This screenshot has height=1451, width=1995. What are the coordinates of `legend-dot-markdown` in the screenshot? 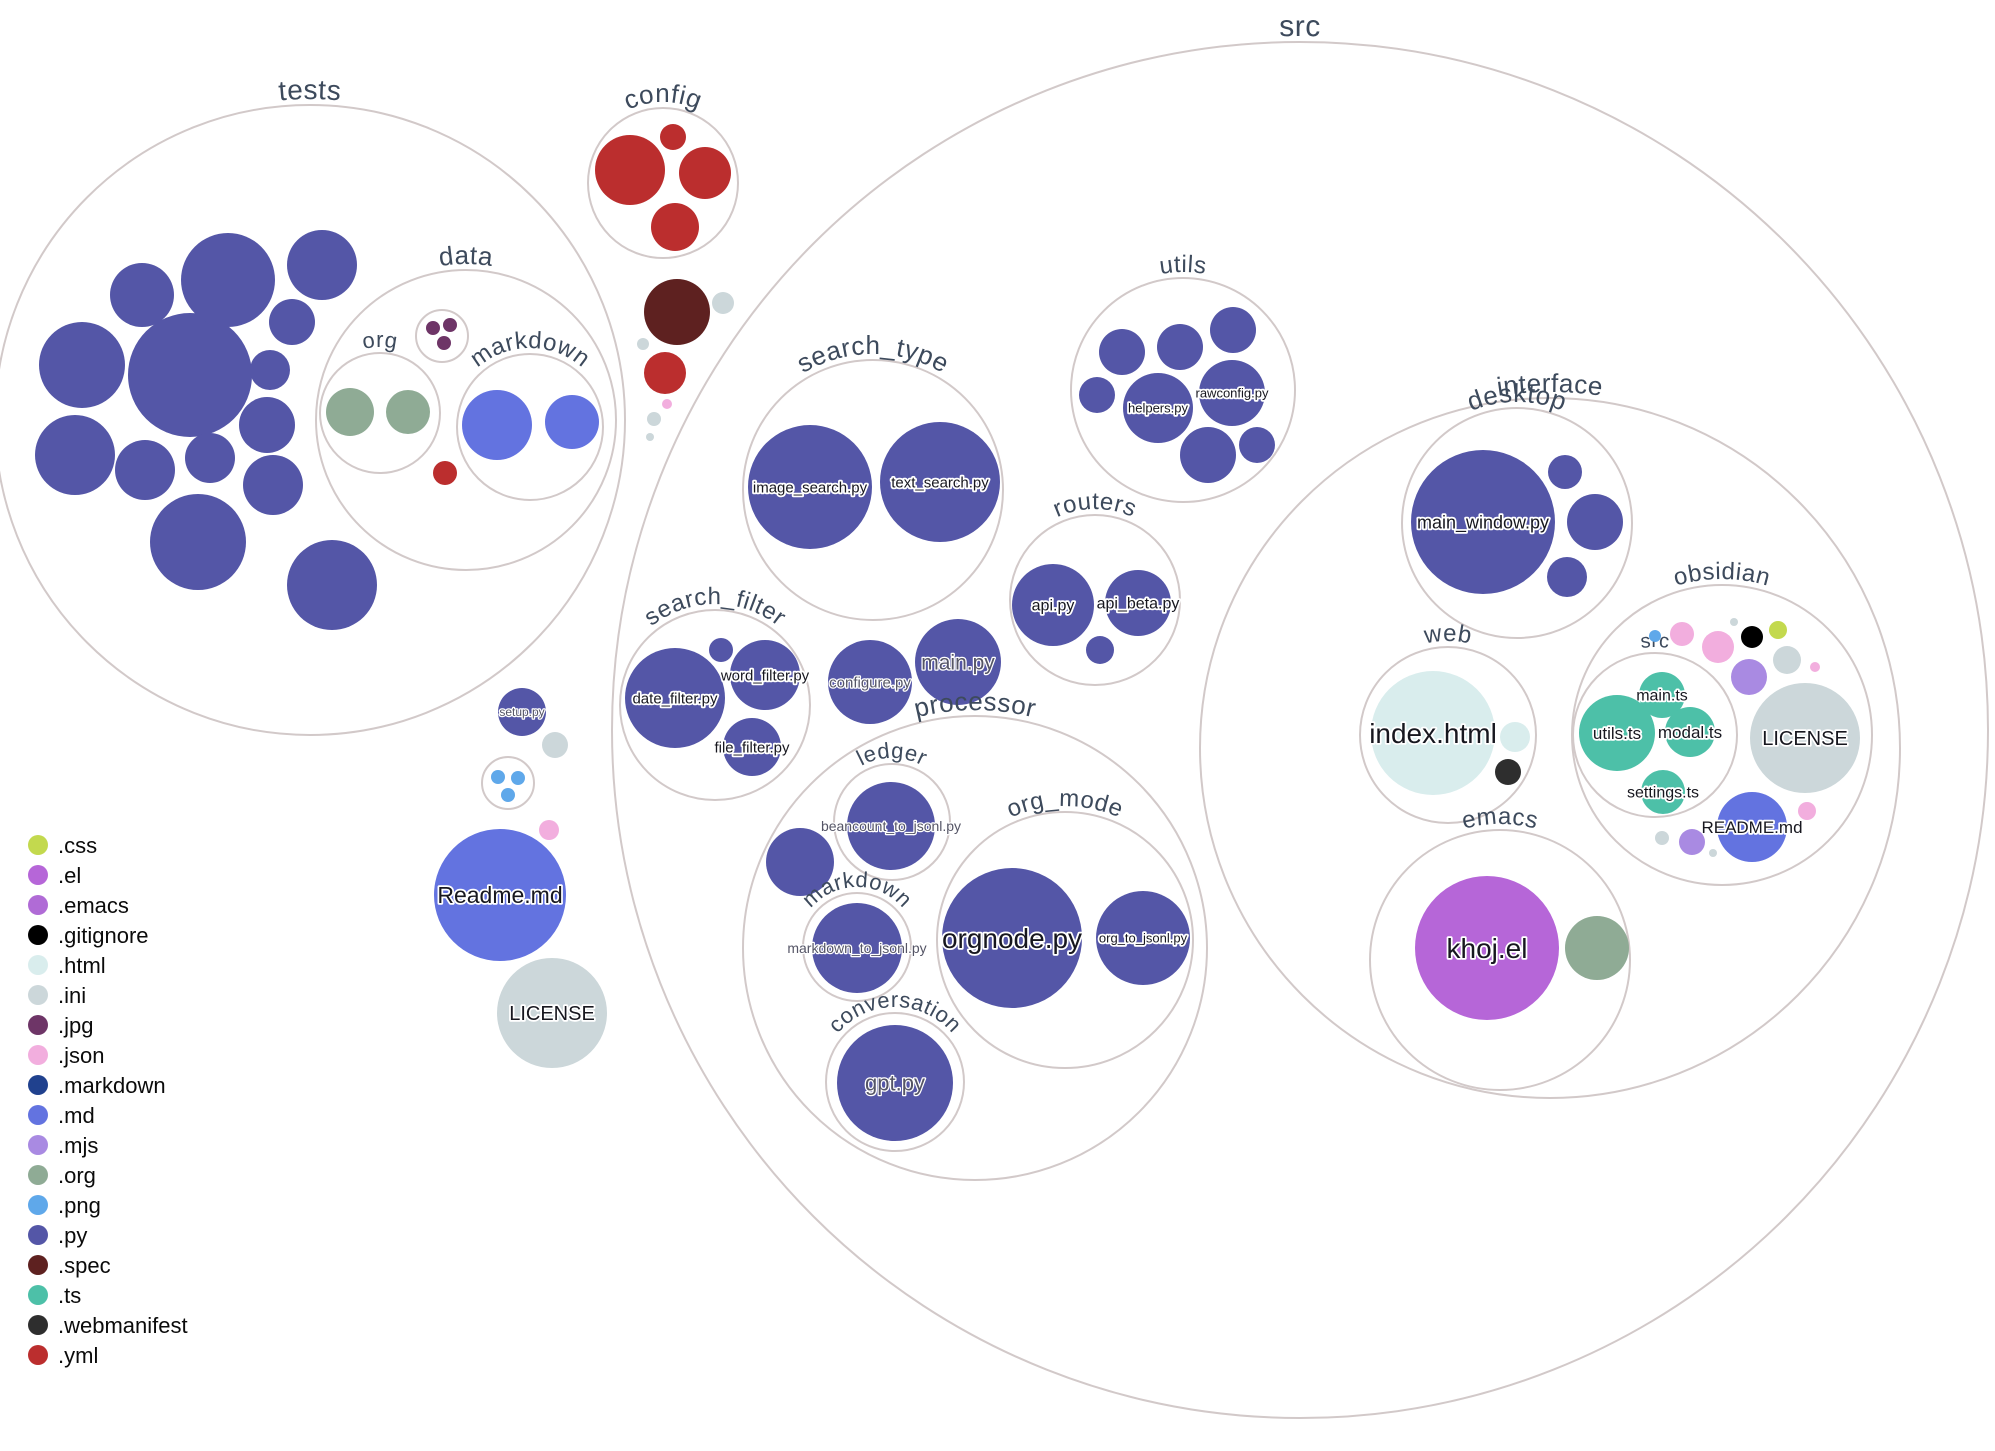 It's located at (38, 1085).